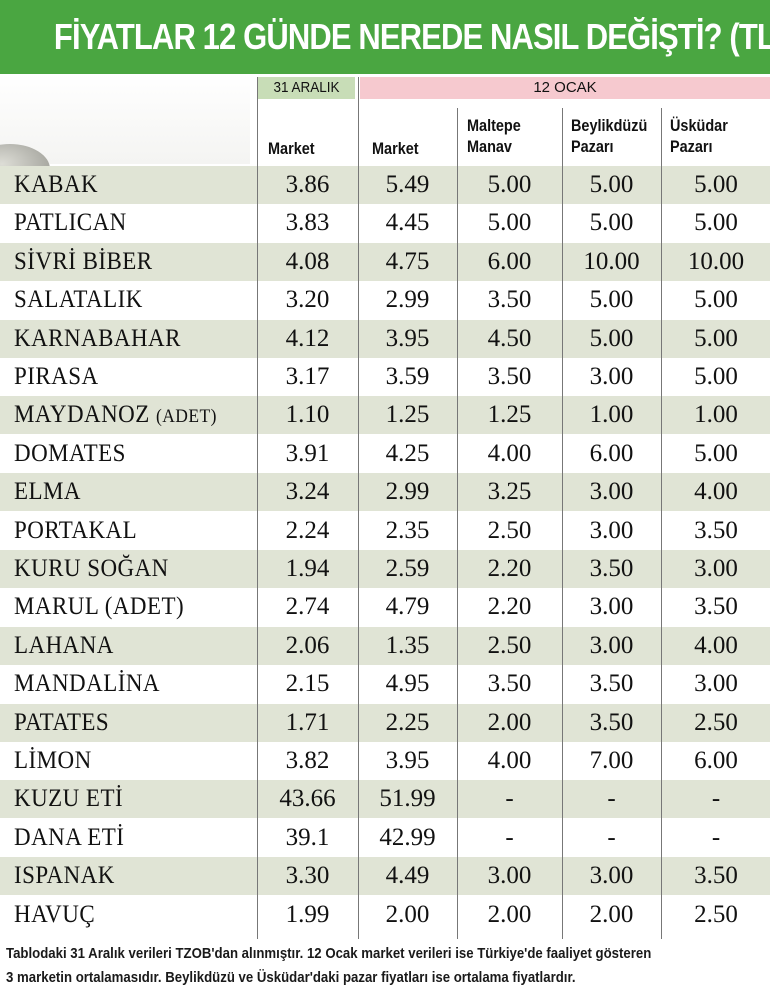 This screenshot has height=1002, width=770. What do you see at coordinates (509, 568) in the screenshot?
I see `table-cell-maltepe: 2.20` at bounding box center [509, 568].